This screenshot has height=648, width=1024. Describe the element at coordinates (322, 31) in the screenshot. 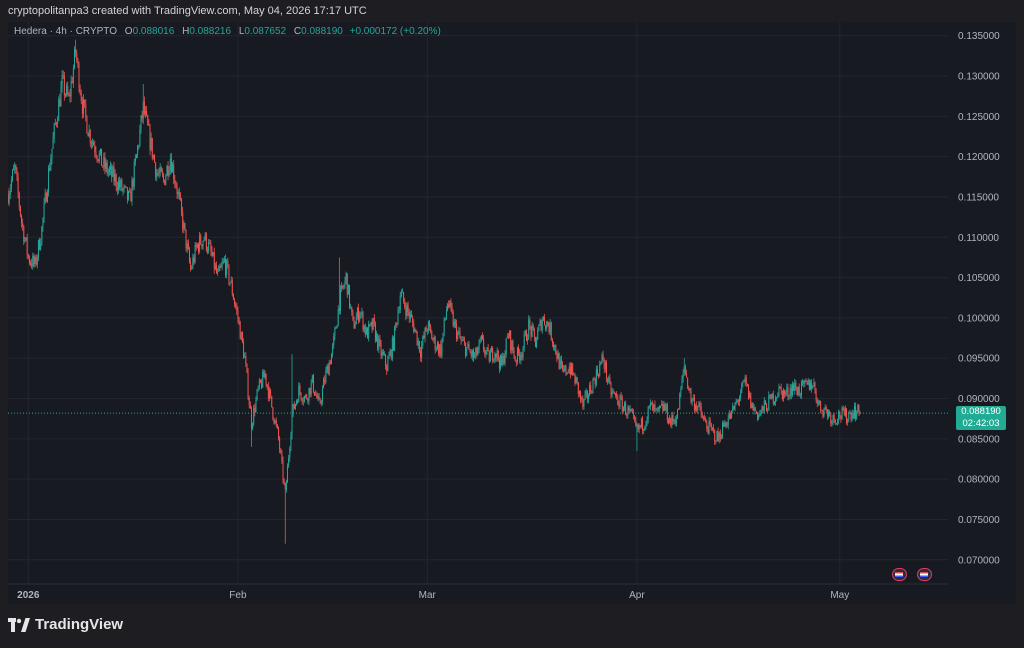

I see `close-value: 0.088190` at that location.